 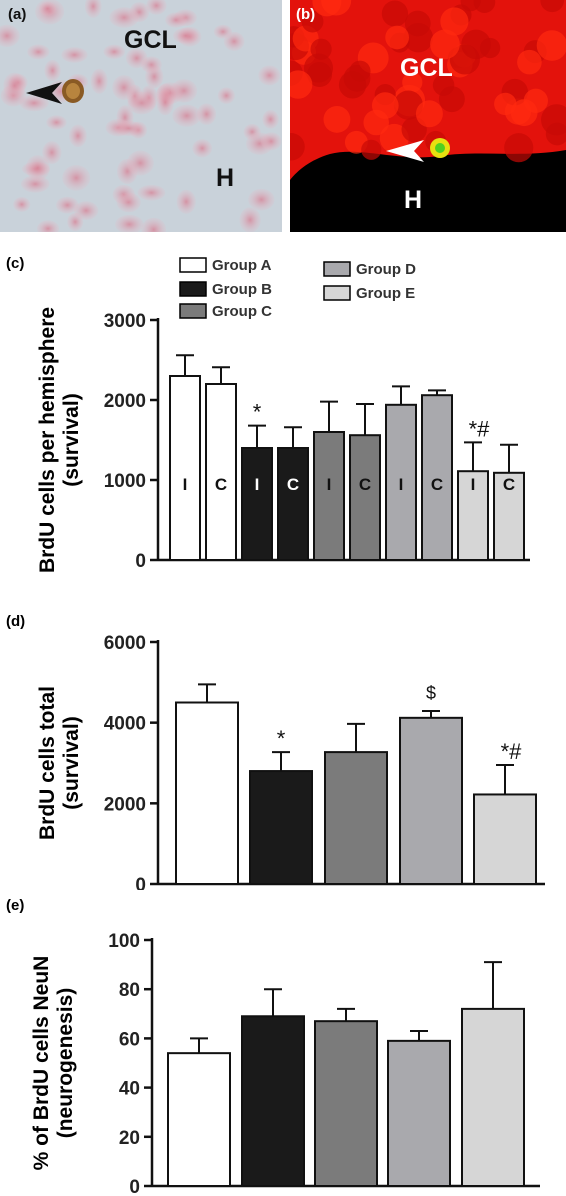 I want to click on h-label-a: H, so click(x=225, y=178).